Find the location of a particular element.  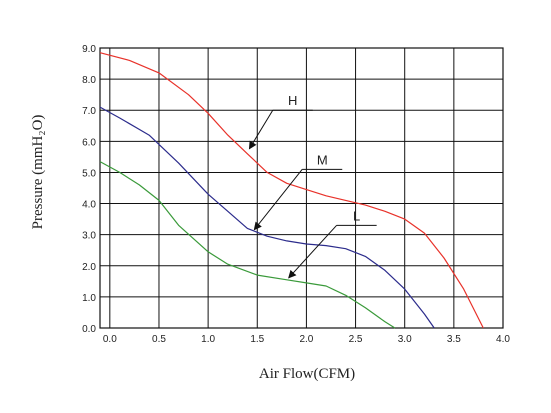

x-tick-label: 2.5 is located at coordinates (356, 339).